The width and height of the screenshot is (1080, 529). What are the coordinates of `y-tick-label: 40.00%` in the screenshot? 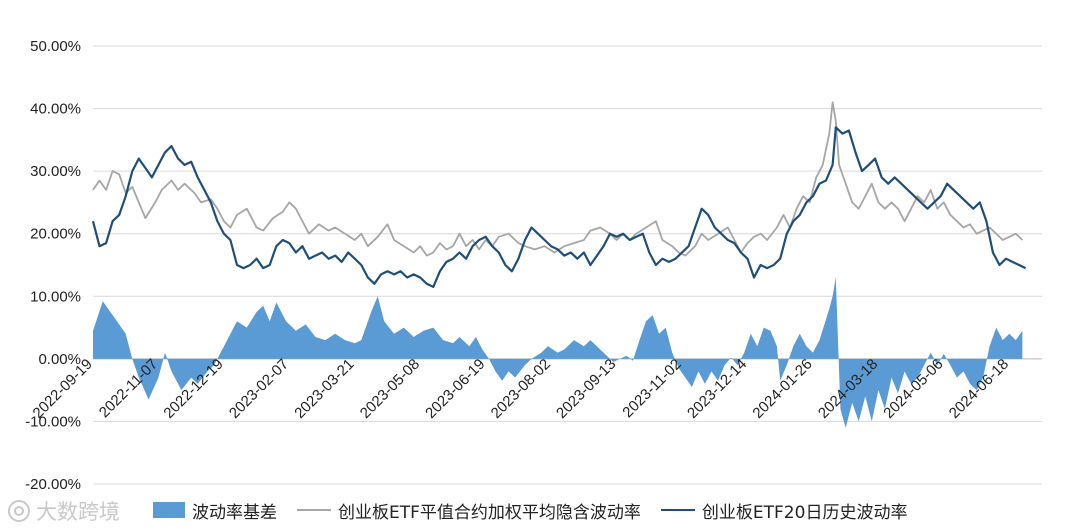 It's located at (55, 109).